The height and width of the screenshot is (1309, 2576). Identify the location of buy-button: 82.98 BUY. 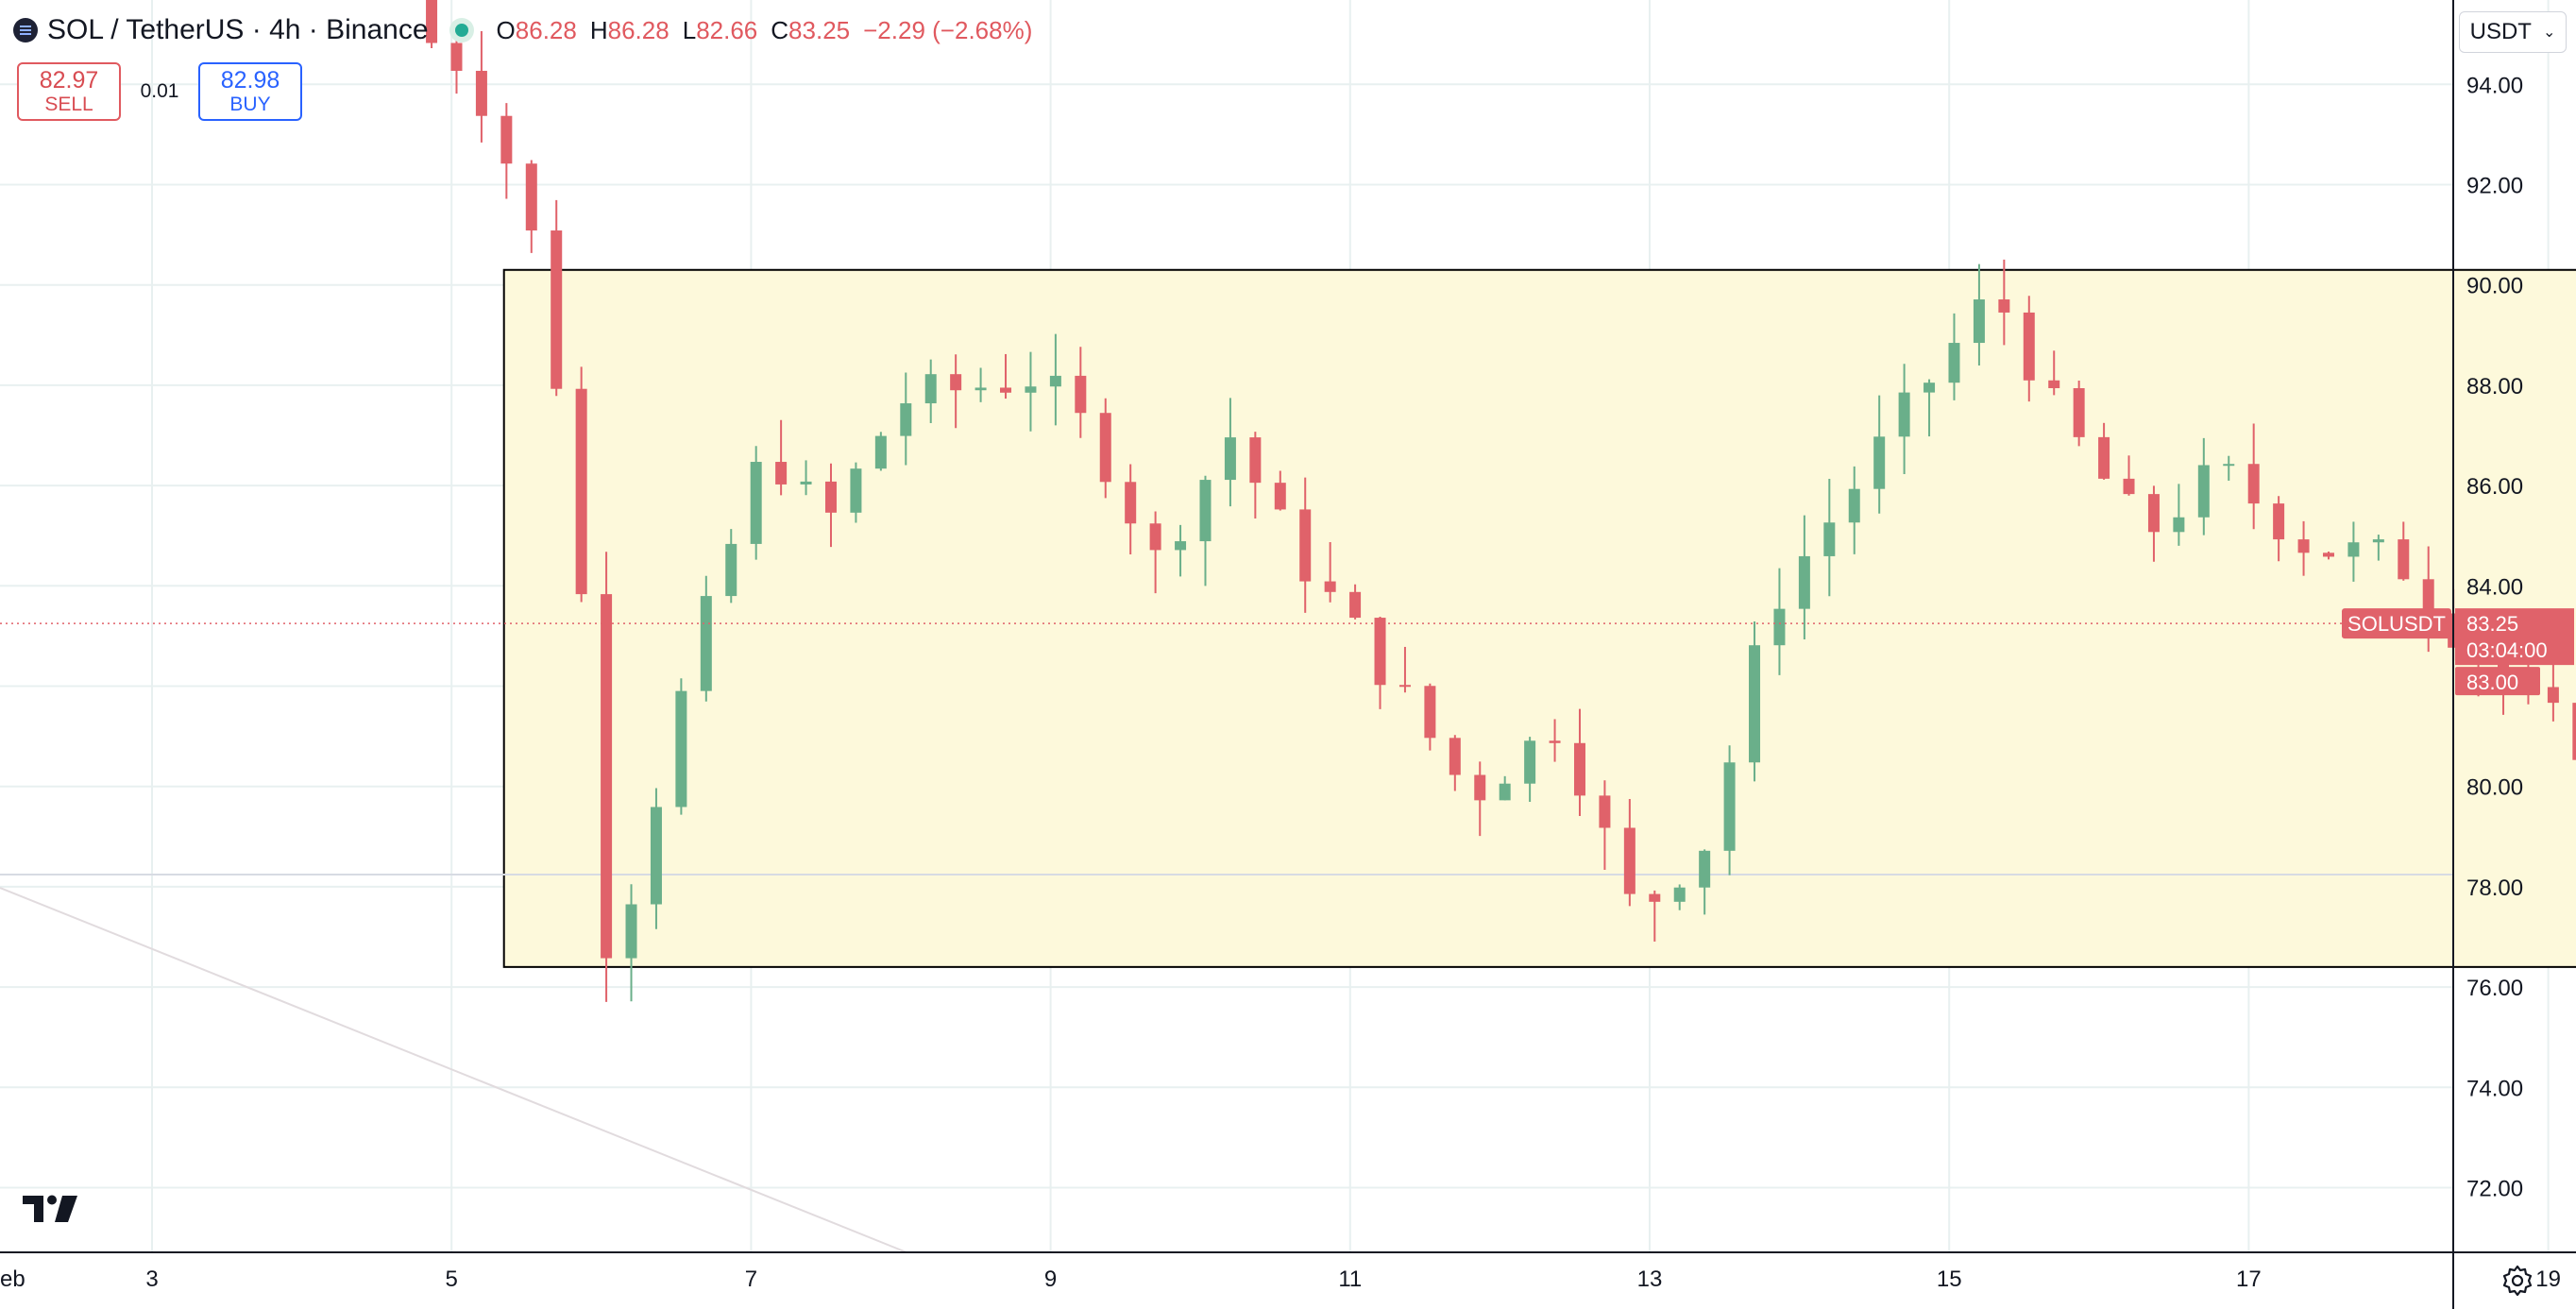
(250, 91).